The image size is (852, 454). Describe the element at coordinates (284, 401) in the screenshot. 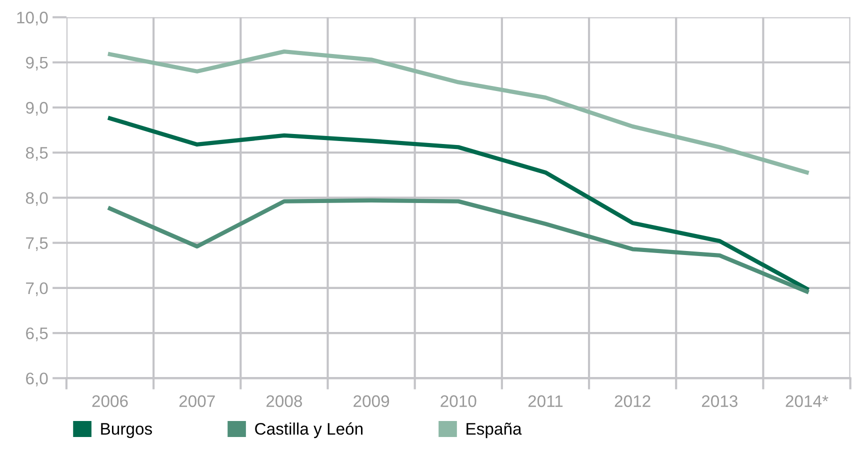

I see `x-tick-label: 2008` at that location.